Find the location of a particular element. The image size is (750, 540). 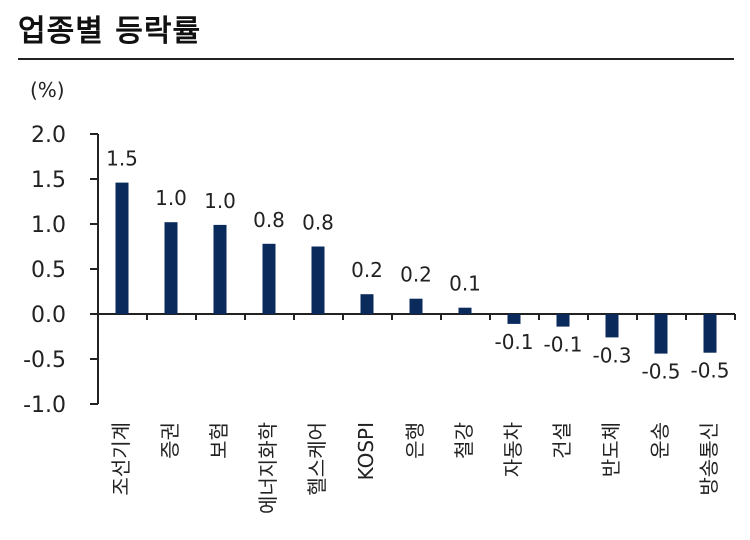

title-rule is located at coordinates (376, 59).